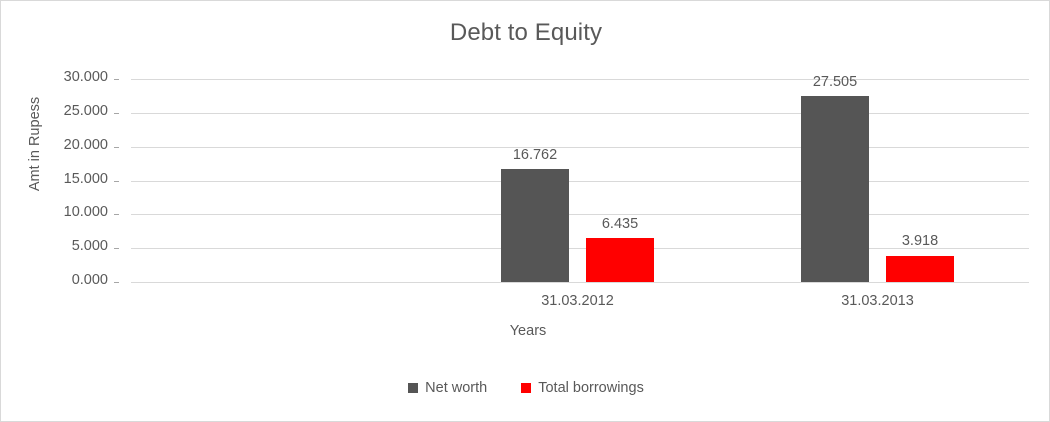 This screenshot has height=422, width=1050. What do you see at coordinates (620, 224) in the screenshot?
I see `bar-data-label: 6.435` at bounding box center [620, 224].